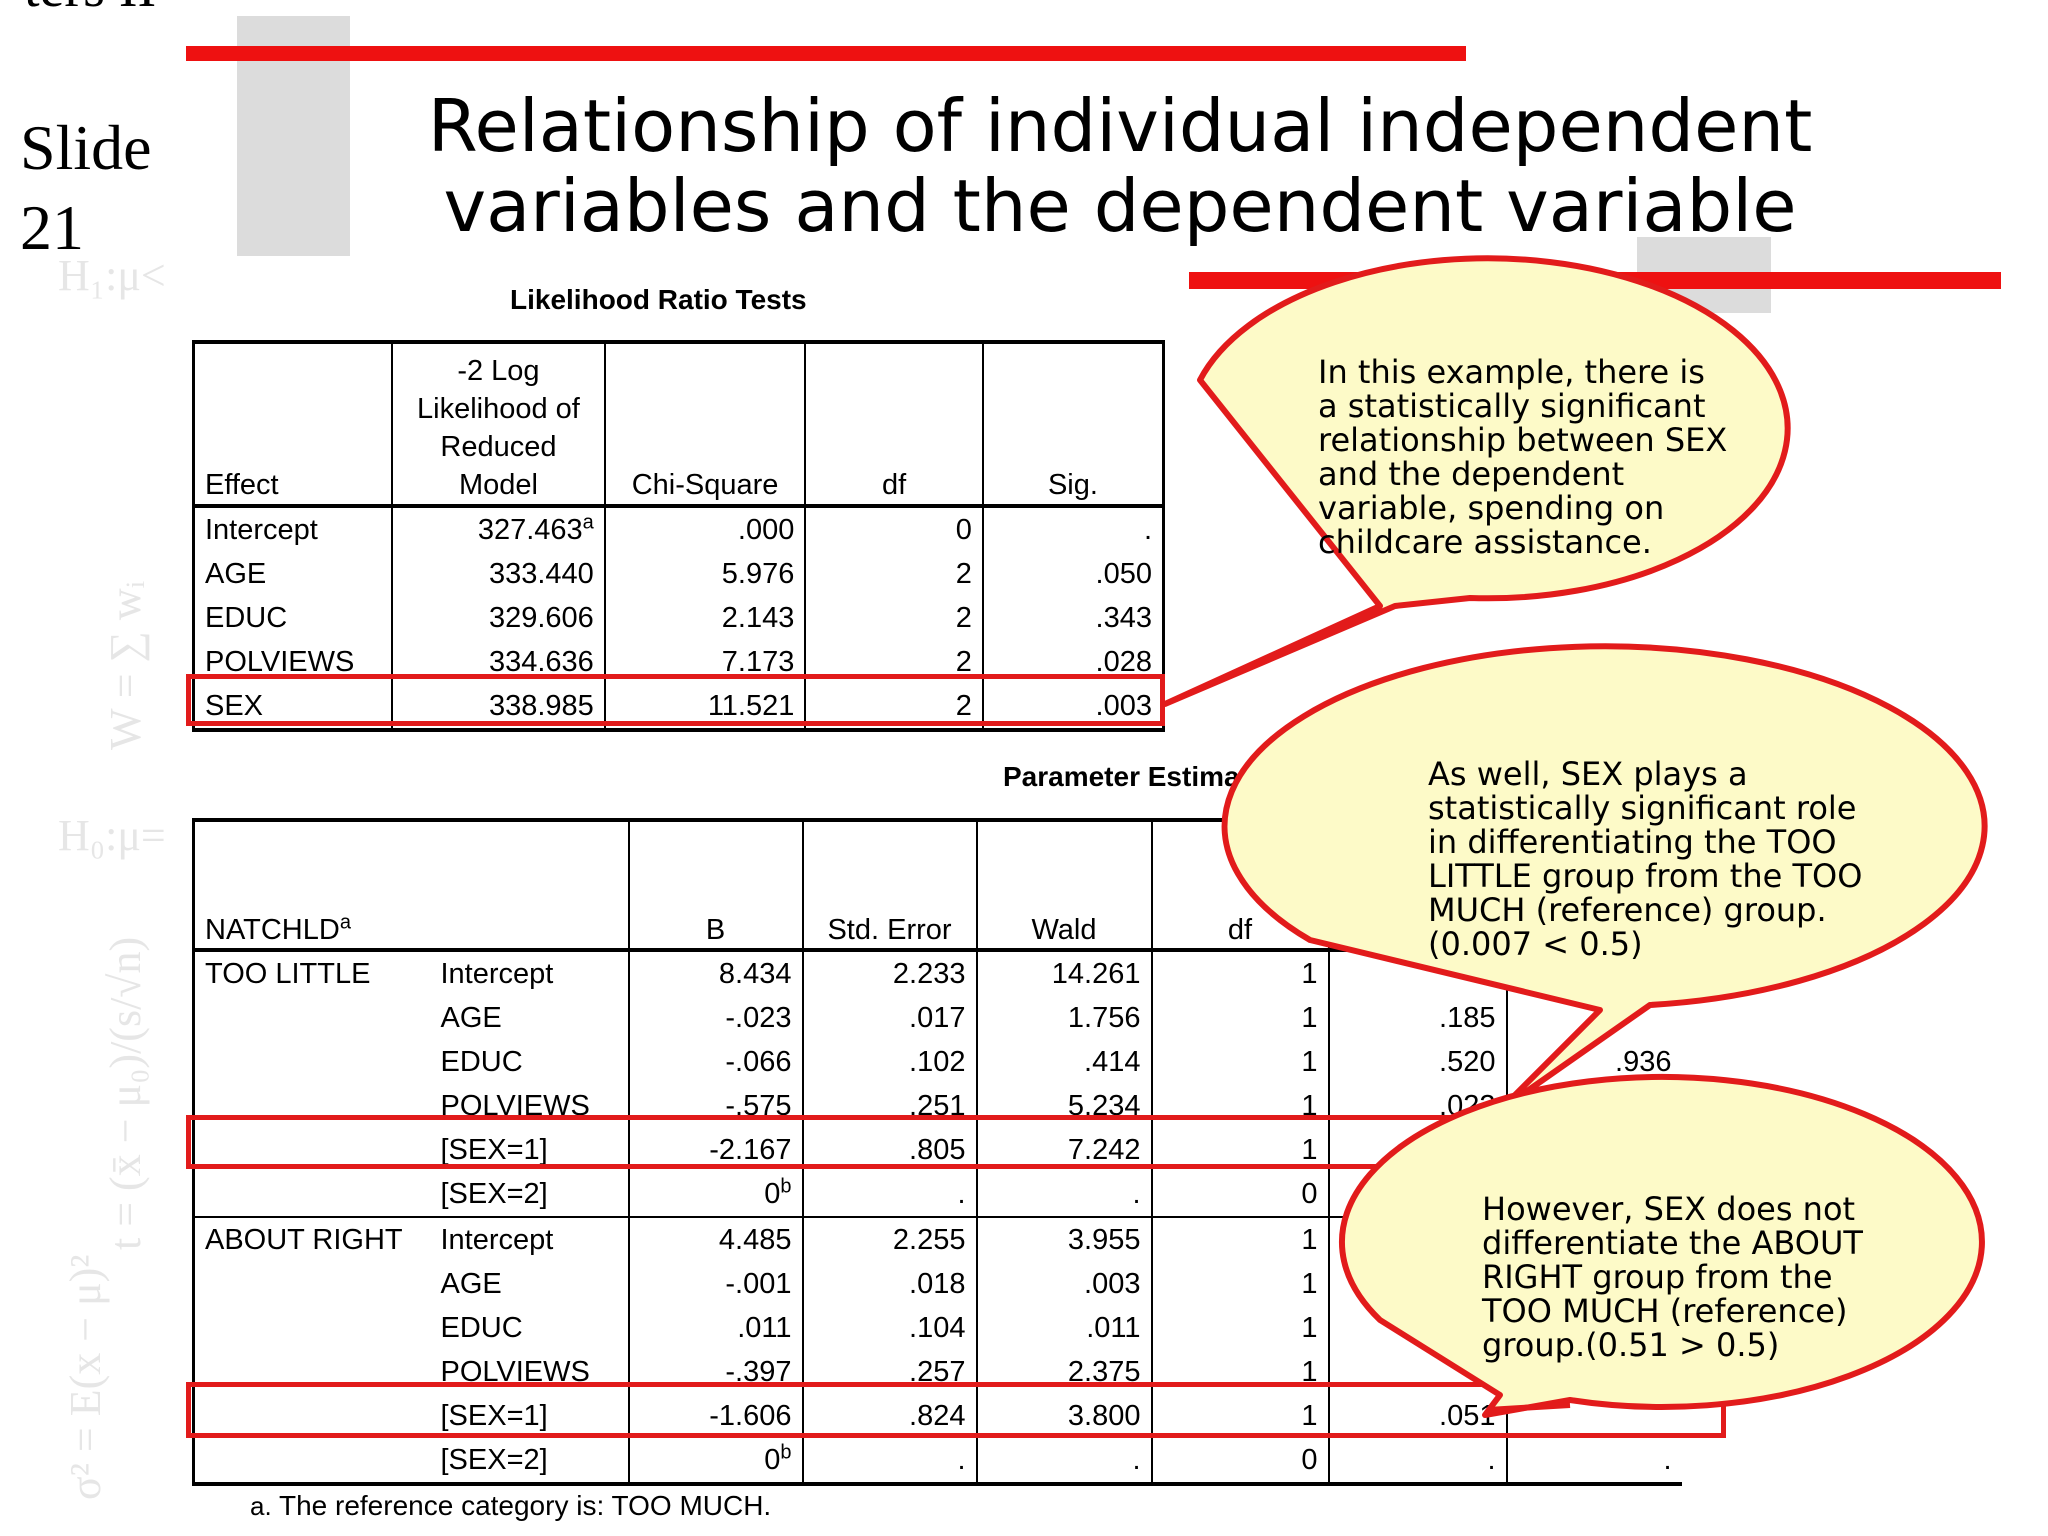  Describe the element at coordinates (758, 1062) in the screenshot. I see `cell-b-value: -.066` at that location.